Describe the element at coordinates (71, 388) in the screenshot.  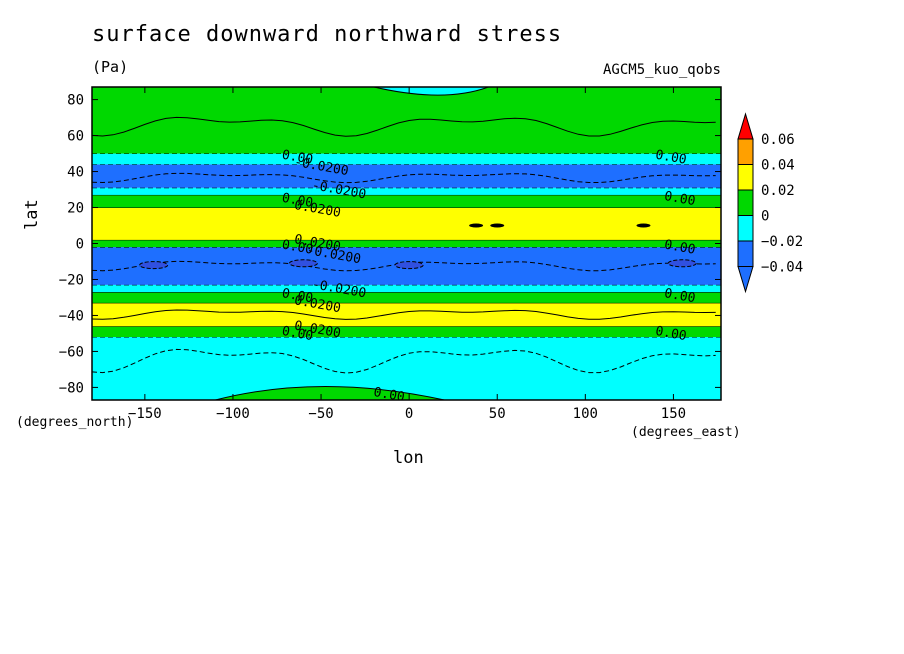
I see `y-tick-label: −80` at that location.